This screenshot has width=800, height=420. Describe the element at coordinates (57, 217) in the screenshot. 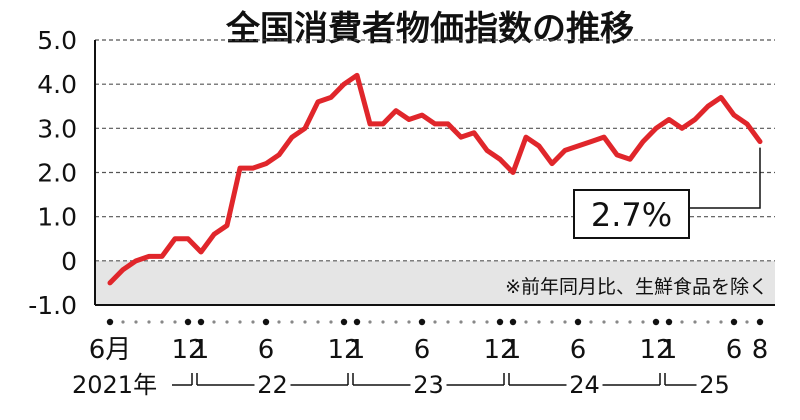

I see `y-tick-label: 1.0` at that location.